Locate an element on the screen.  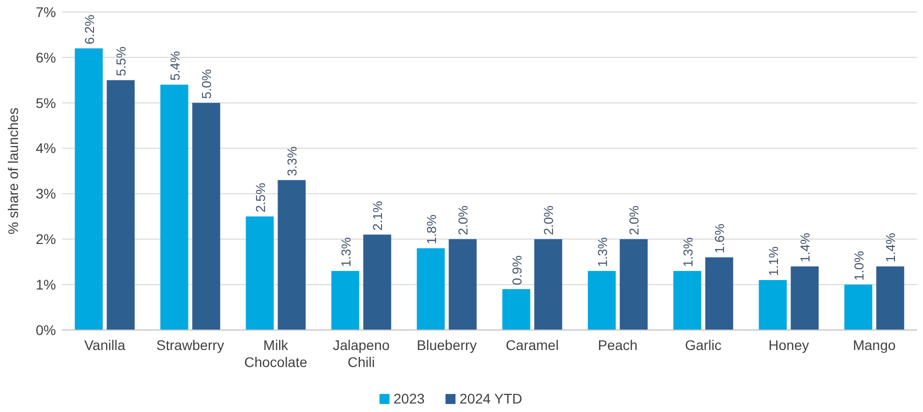
legend-label: 2024 YTD is located at coordinates (491, 398).